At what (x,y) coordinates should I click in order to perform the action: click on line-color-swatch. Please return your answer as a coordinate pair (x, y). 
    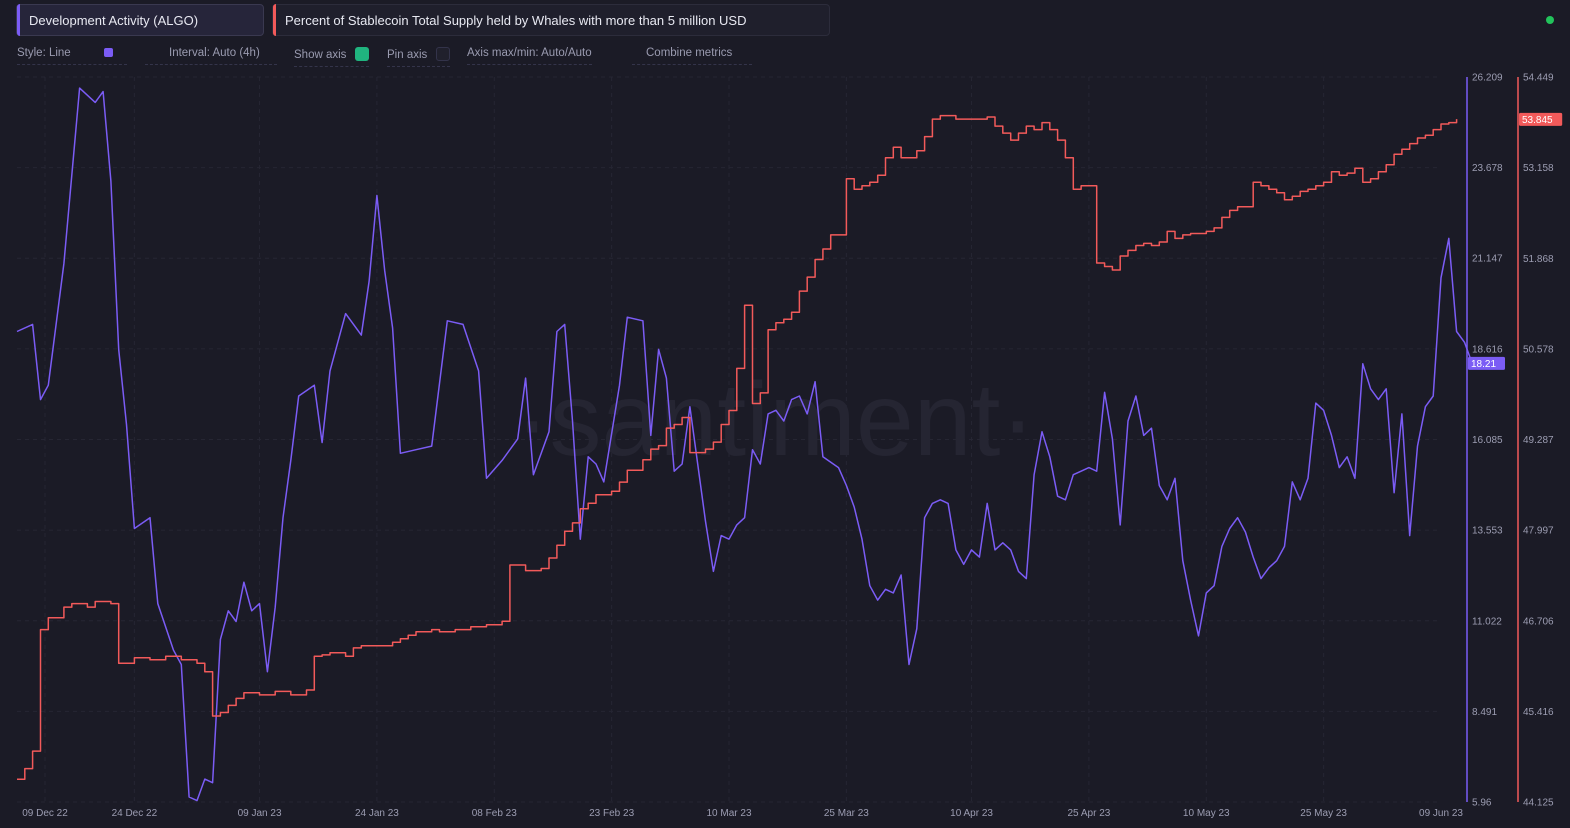
    Looking at the image, I should click on (108, 52).